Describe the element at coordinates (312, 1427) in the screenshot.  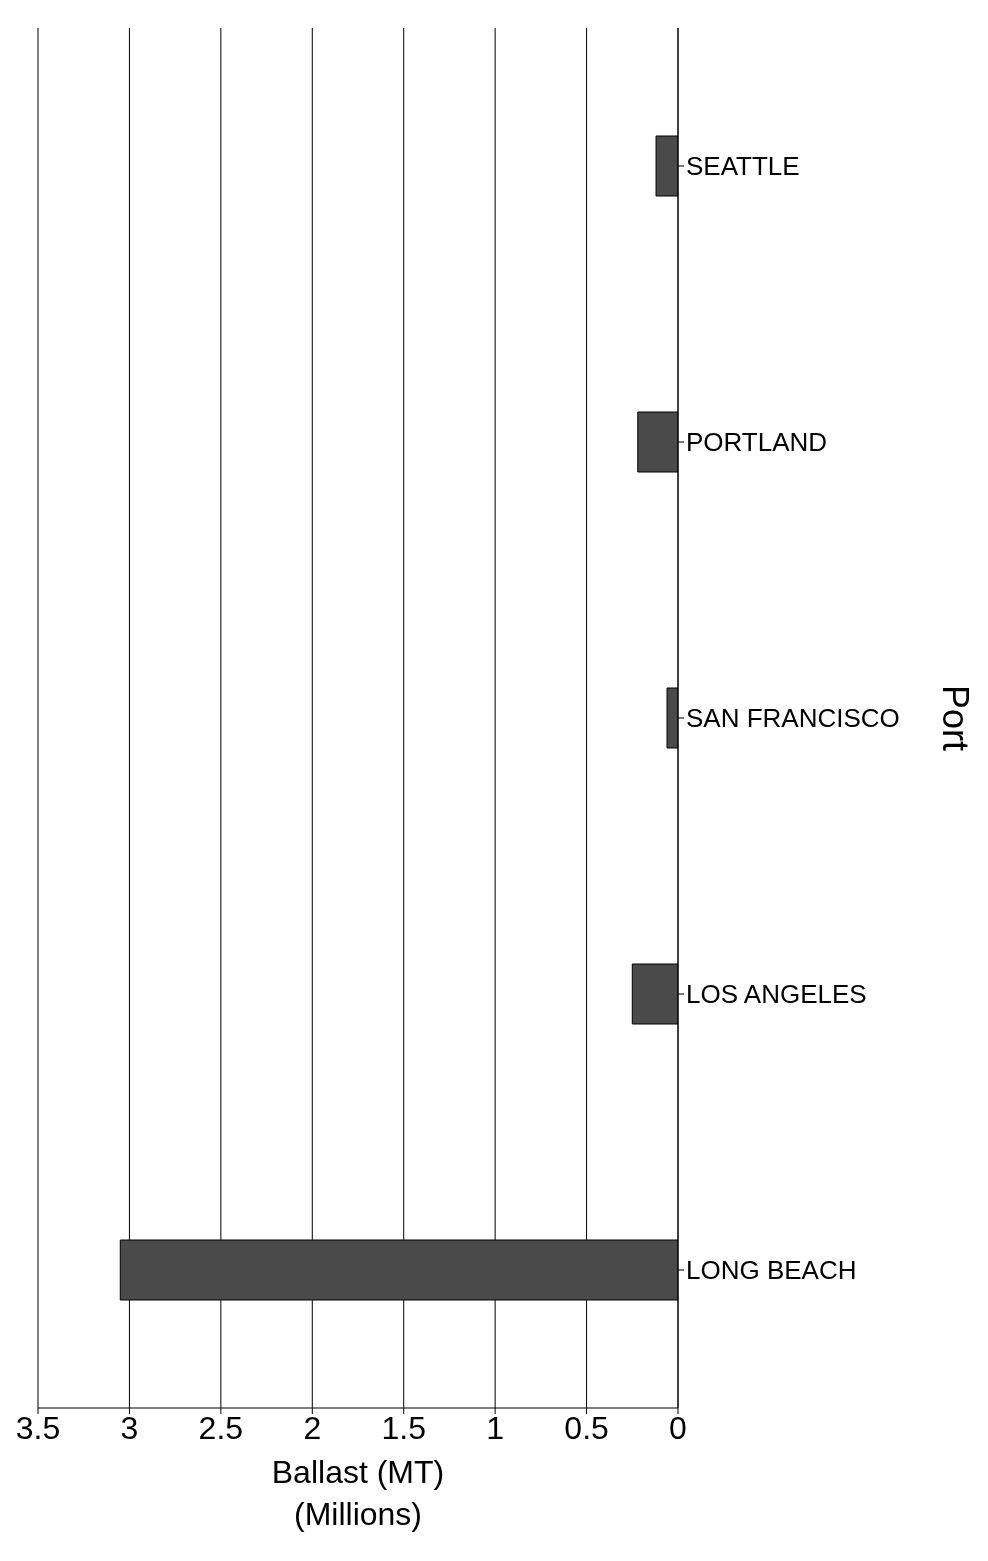
I see `x-tick-label: 2` at that location.